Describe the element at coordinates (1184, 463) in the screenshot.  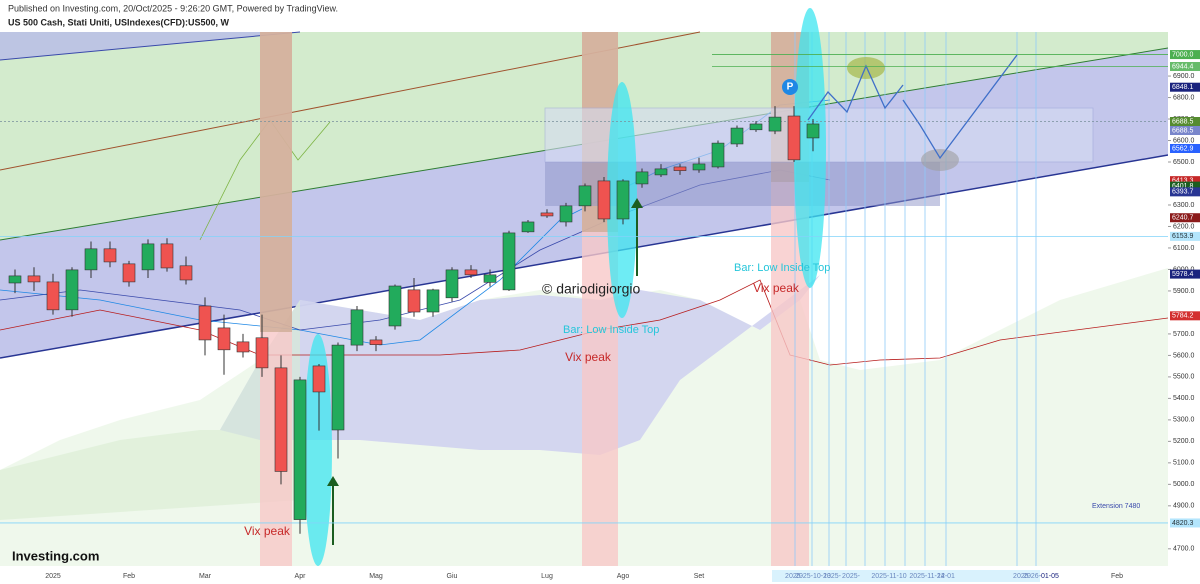
I see `y-tick-label: 5100.0` at that location.